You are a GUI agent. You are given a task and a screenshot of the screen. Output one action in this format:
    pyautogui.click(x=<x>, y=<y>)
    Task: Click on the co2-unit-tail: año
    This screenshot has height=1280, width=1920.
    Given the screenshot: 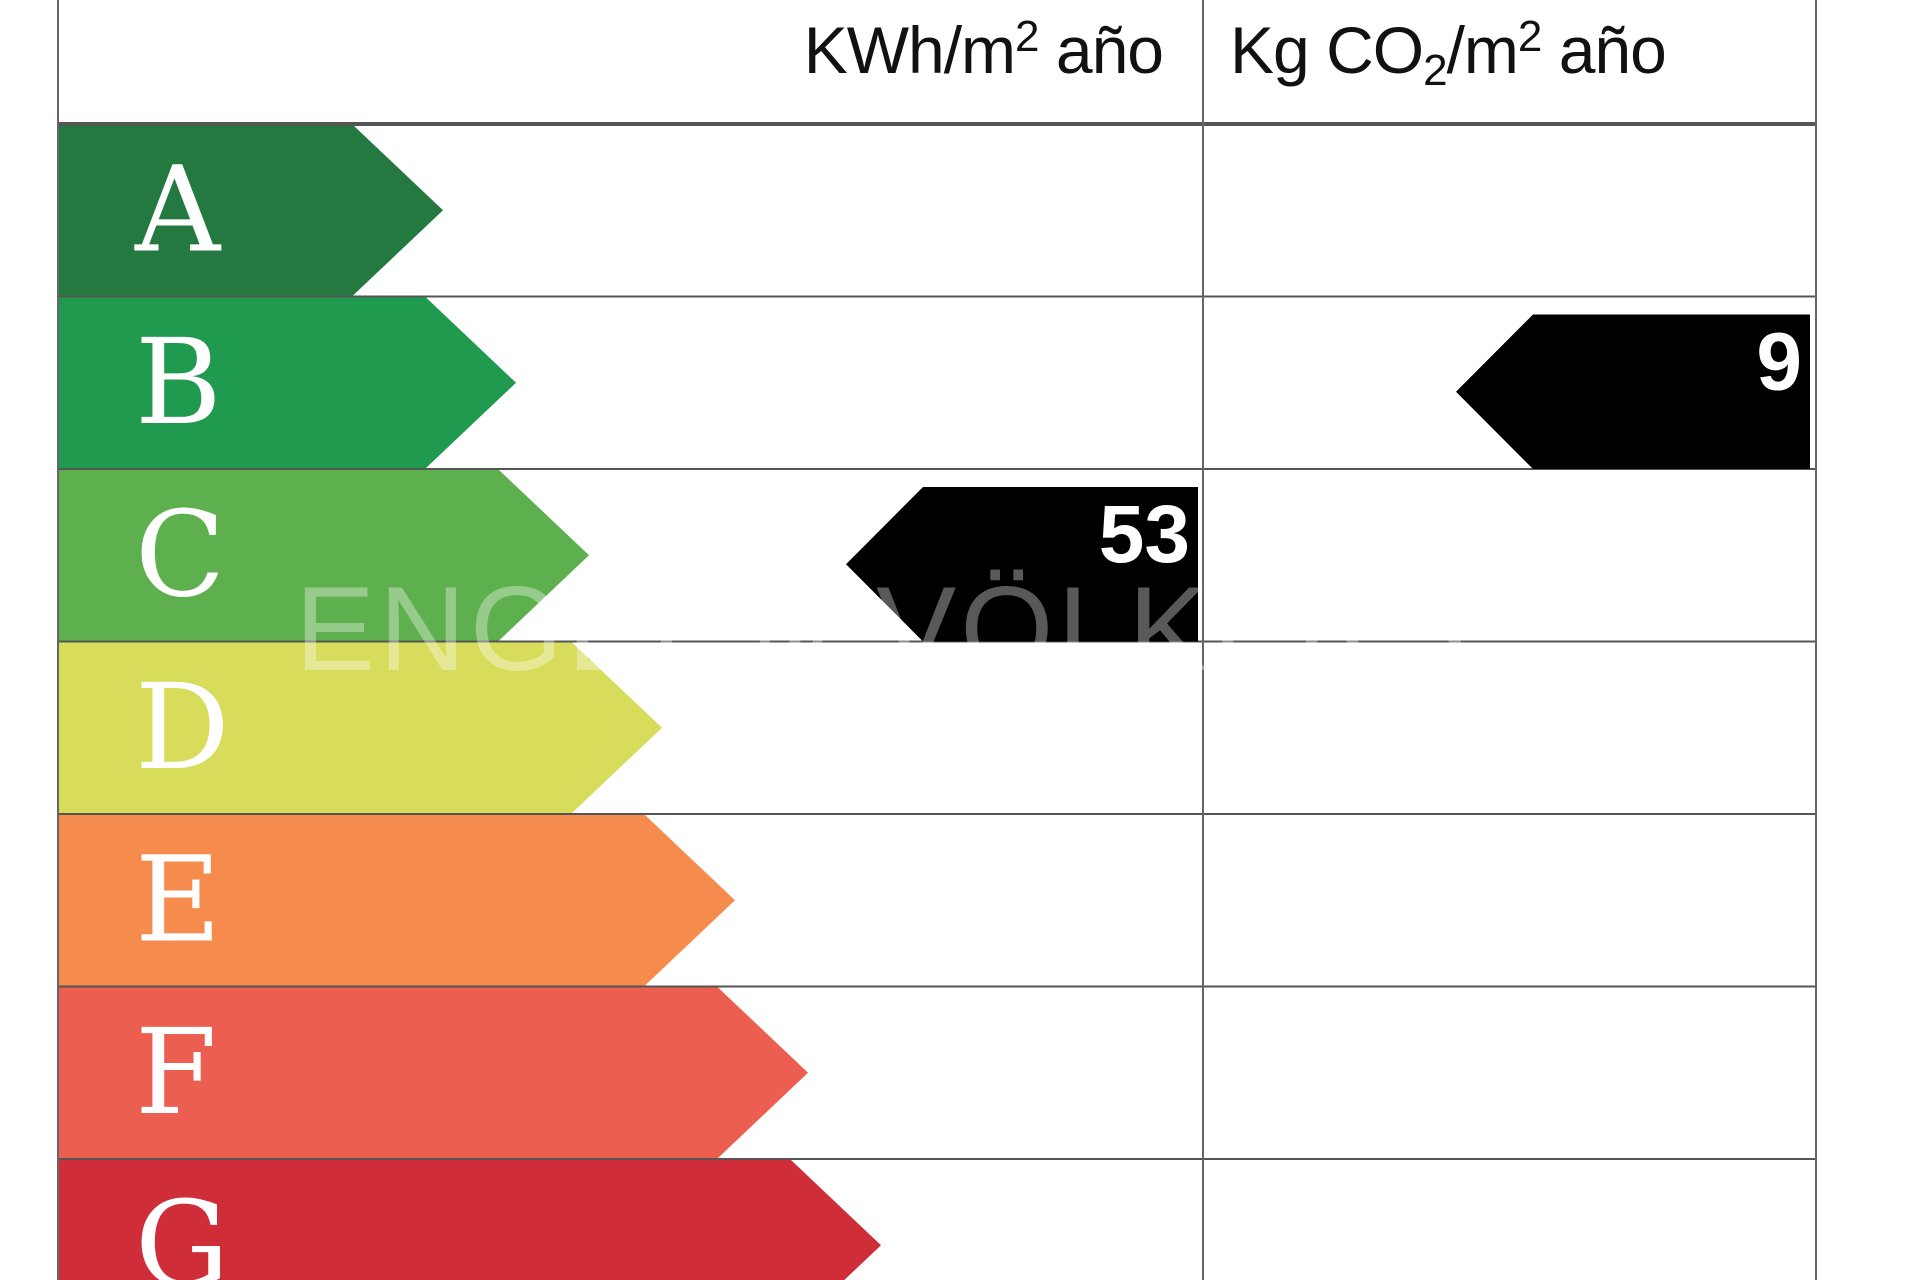 What is the action you would take?
    pyautogui.click(x=1604, y=50)
    